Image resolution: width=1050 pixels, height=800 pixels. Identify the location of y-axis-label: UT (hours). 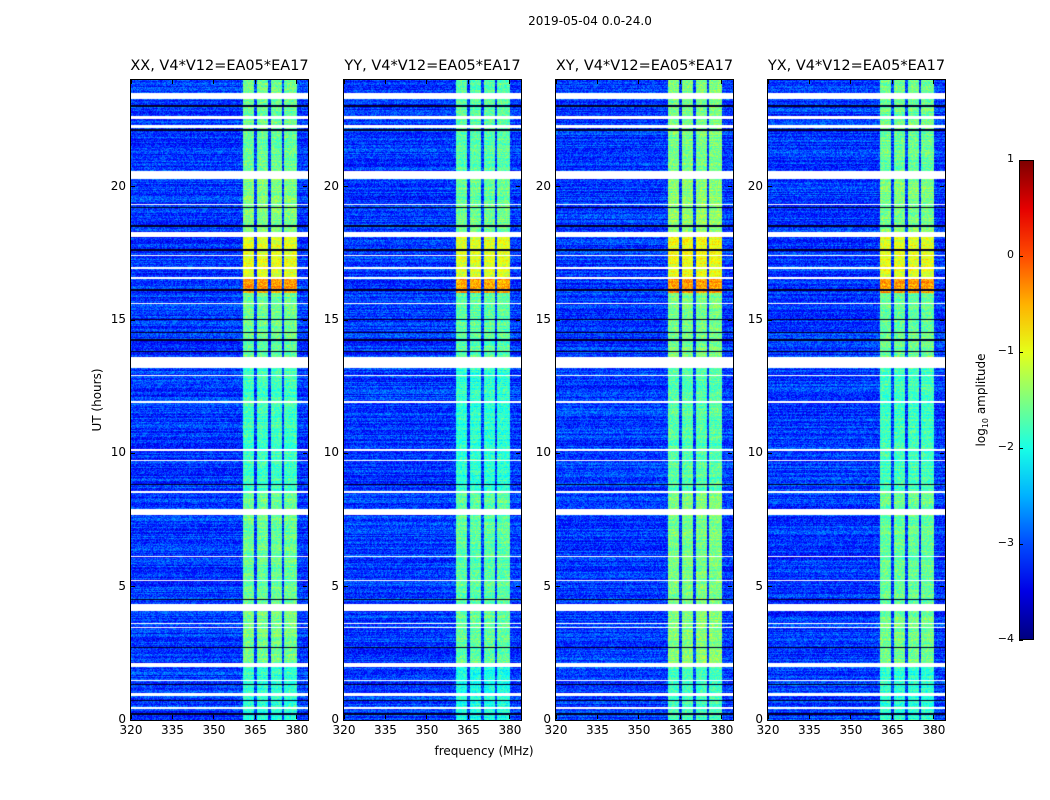
(97, 400).